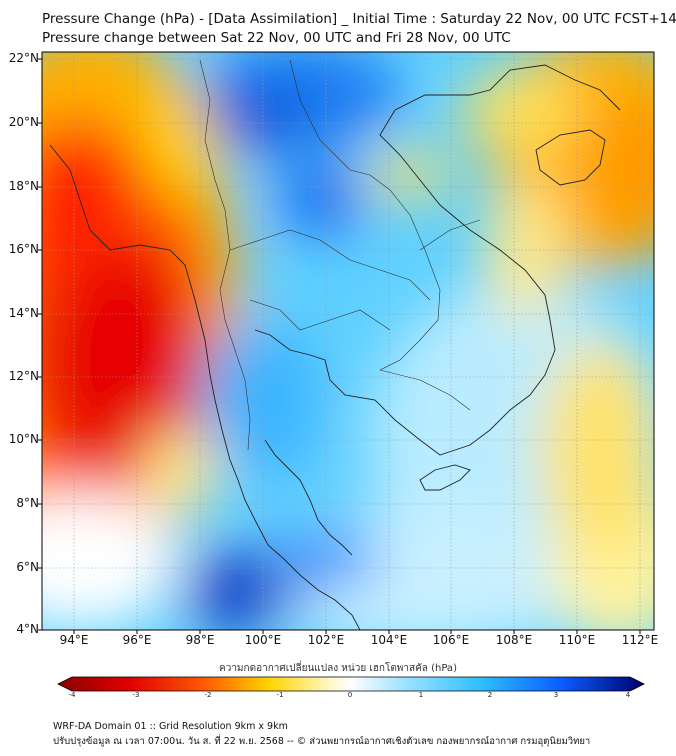 Image resolution: width=676 pixels, height=756 pixels. What do you see at coordinates (350, 695) in the screenshot?
I see `colorbar-tick: 0` at bounding box center [350, 695].